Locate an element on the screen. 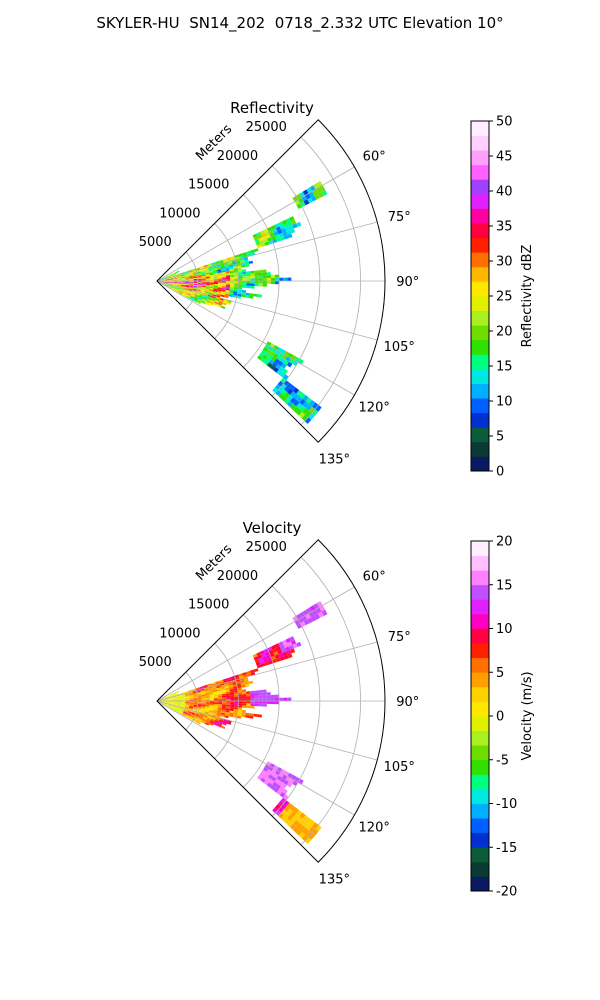 The image size is (600, 1000). reflectivity-colorbar-tick-label: 25 is located at coordinates (504, 297).